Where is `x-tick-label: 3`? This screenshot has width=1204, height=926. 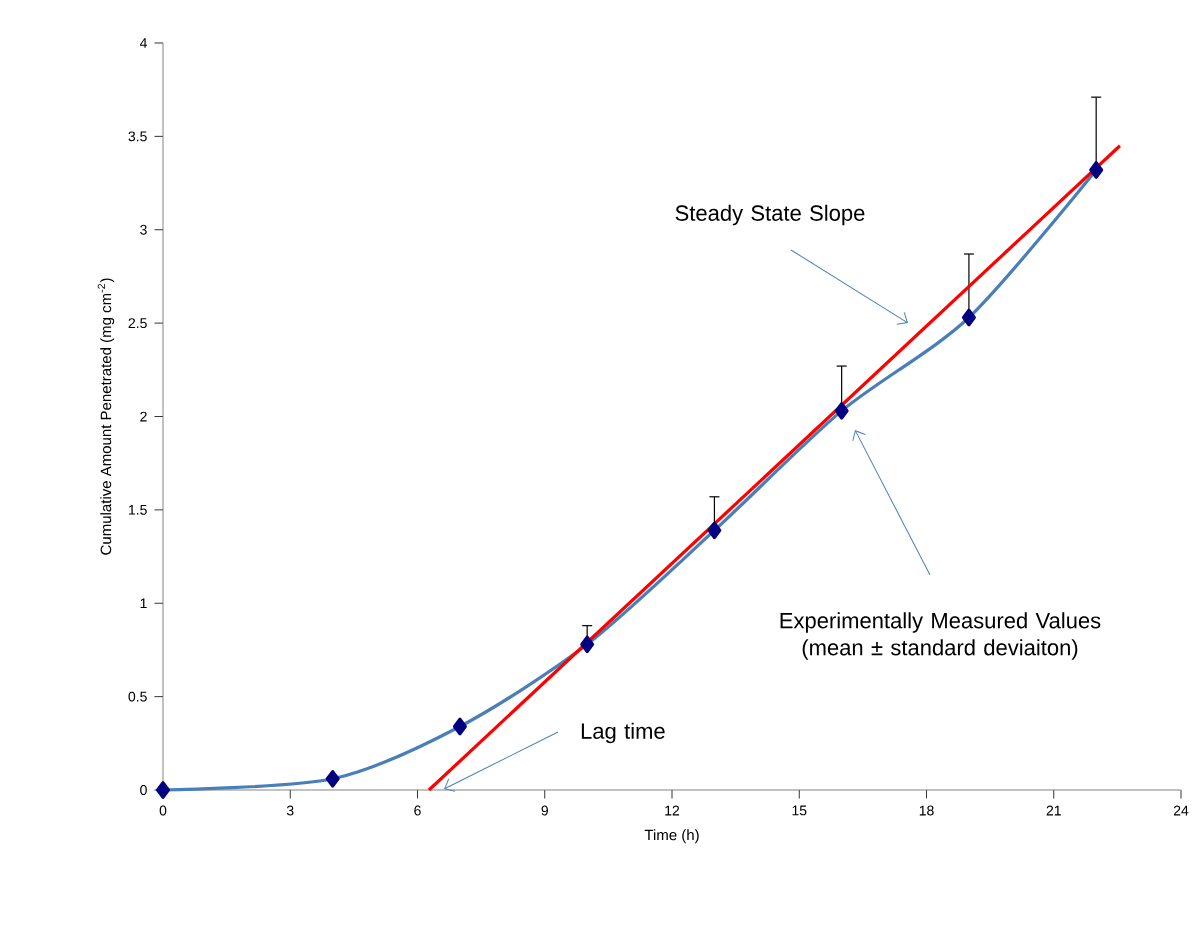 x-tick-label: 3 is located at coordinates (290, 810).